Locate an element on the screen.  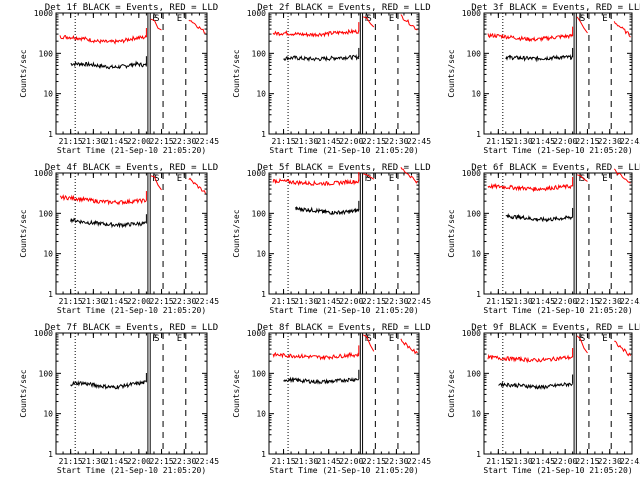
panel-title: Det 6f BLACK = Events, RED = LLD is located at coordinates (555, 168).